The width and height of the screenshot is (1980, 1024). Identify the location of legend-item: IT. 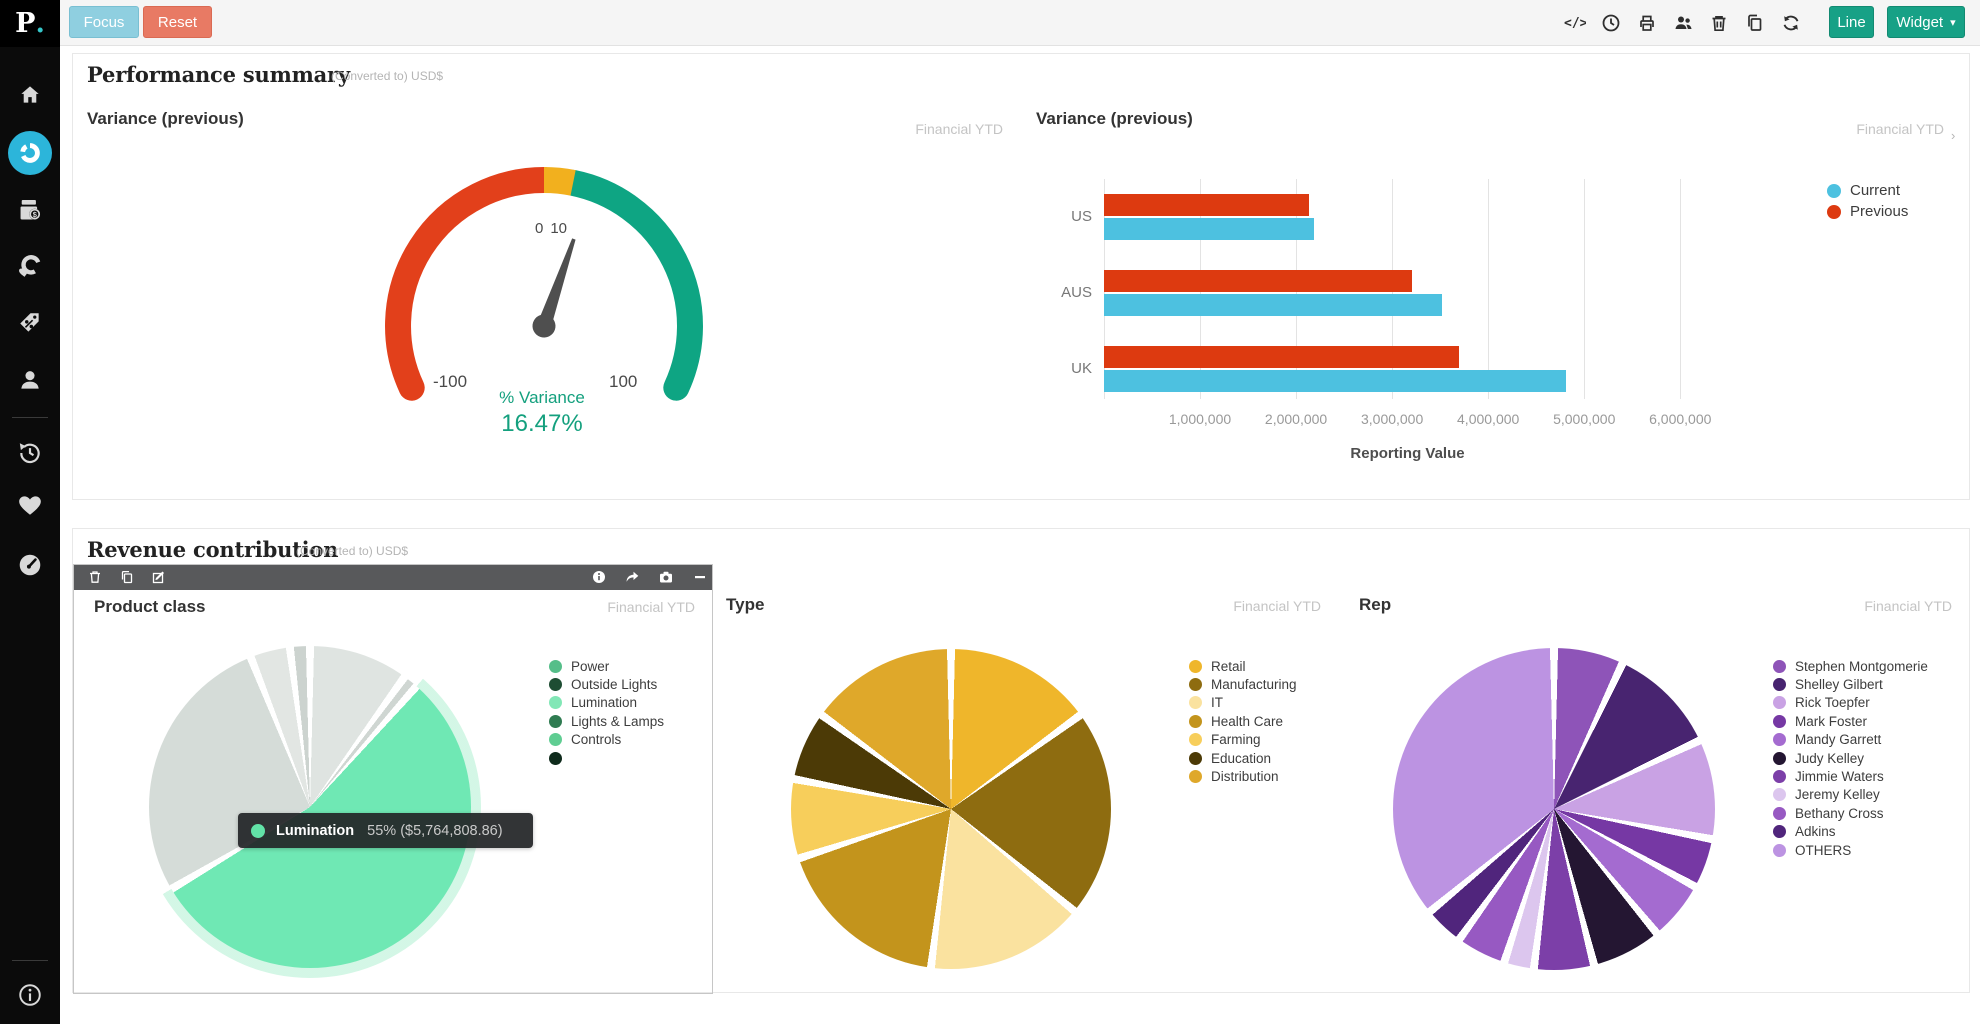
(1243, 703).